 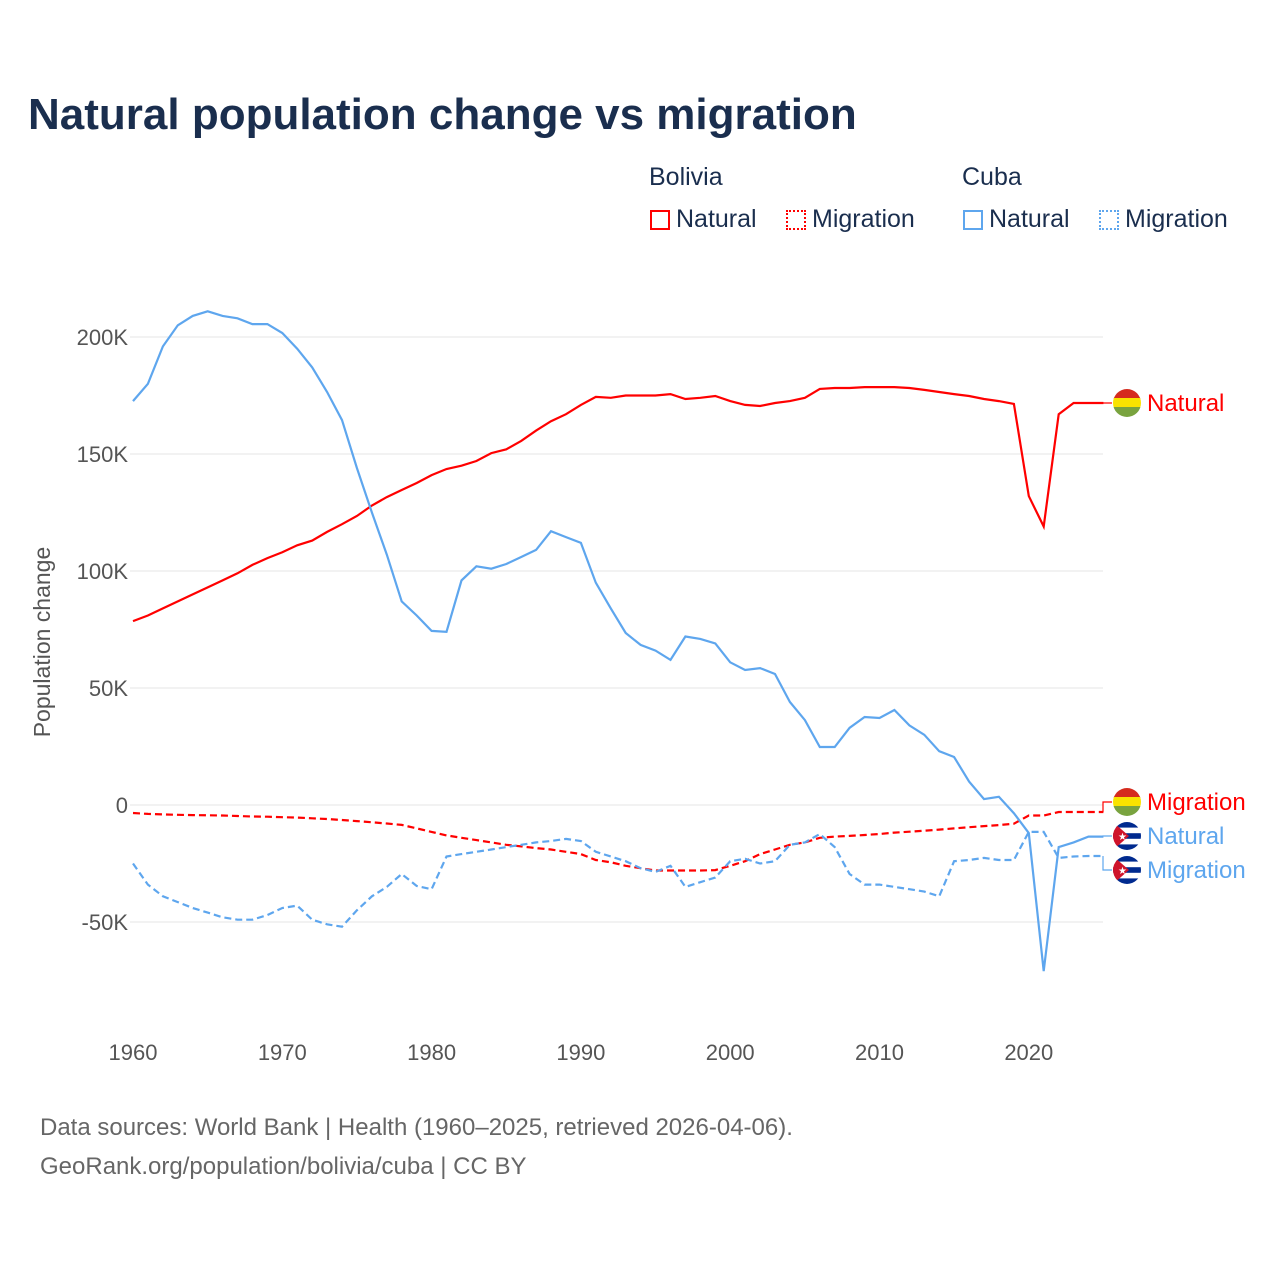 What do you see at coordinates (686, 177) in the screenshot?
I see `legend-group-bolivia: Bolivia` at bounding box center [686, 177].